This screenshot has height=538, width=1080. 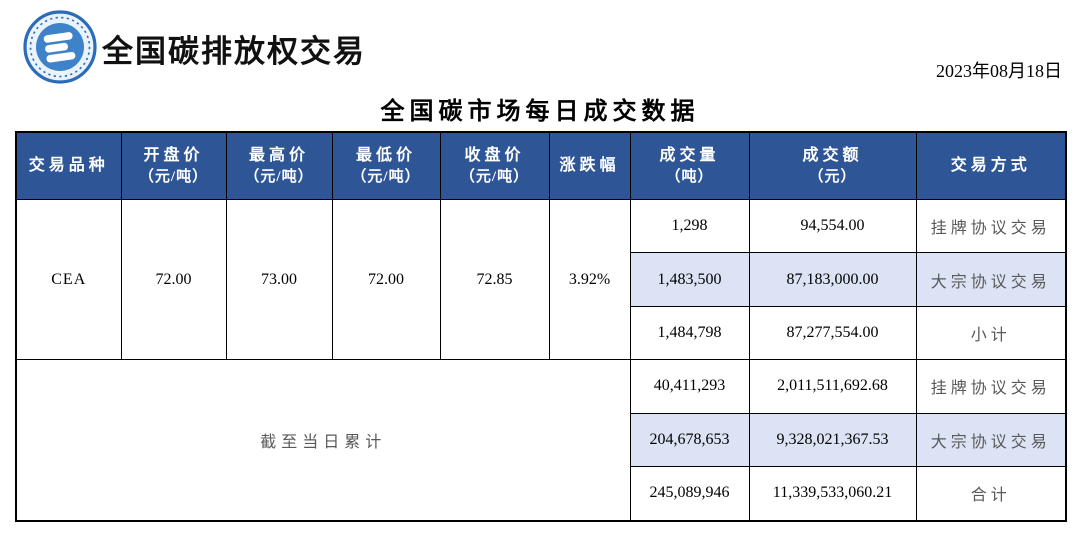 I want to click on amount-cell: 94,554.00, so click(x=832, y=226).